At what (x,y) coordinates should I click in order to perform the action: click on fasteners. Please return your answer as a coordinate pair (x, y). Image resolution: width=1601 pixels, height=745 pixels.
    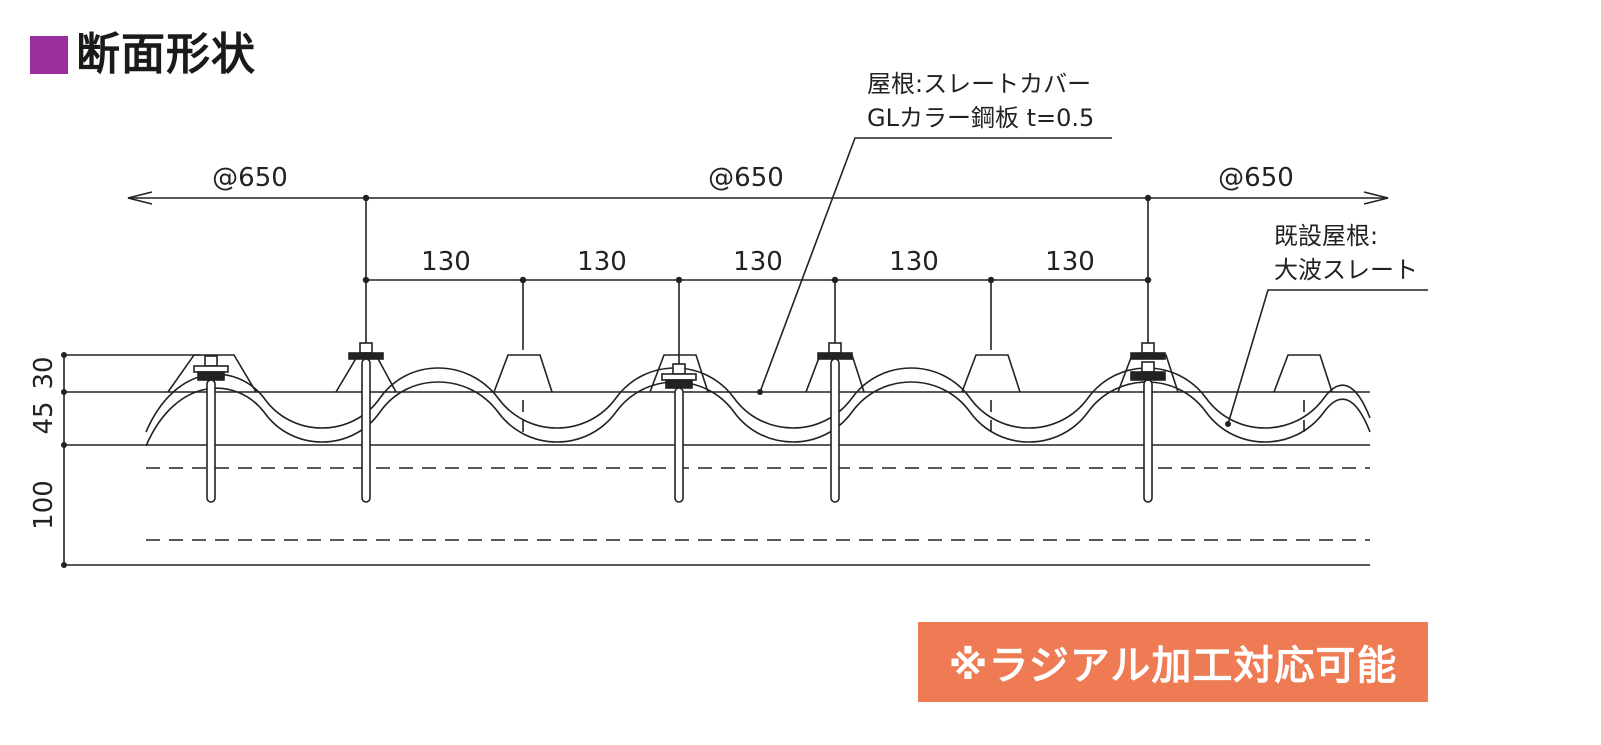
    Looking at the image, I should click on (679, 422).